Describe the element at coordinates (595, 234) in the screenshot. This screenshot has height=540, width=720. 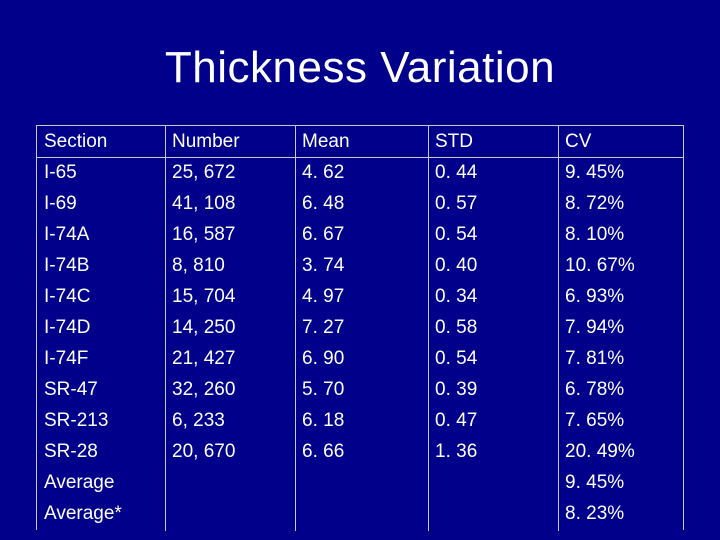
I see `cell-cv: 8. 10%` at that location.